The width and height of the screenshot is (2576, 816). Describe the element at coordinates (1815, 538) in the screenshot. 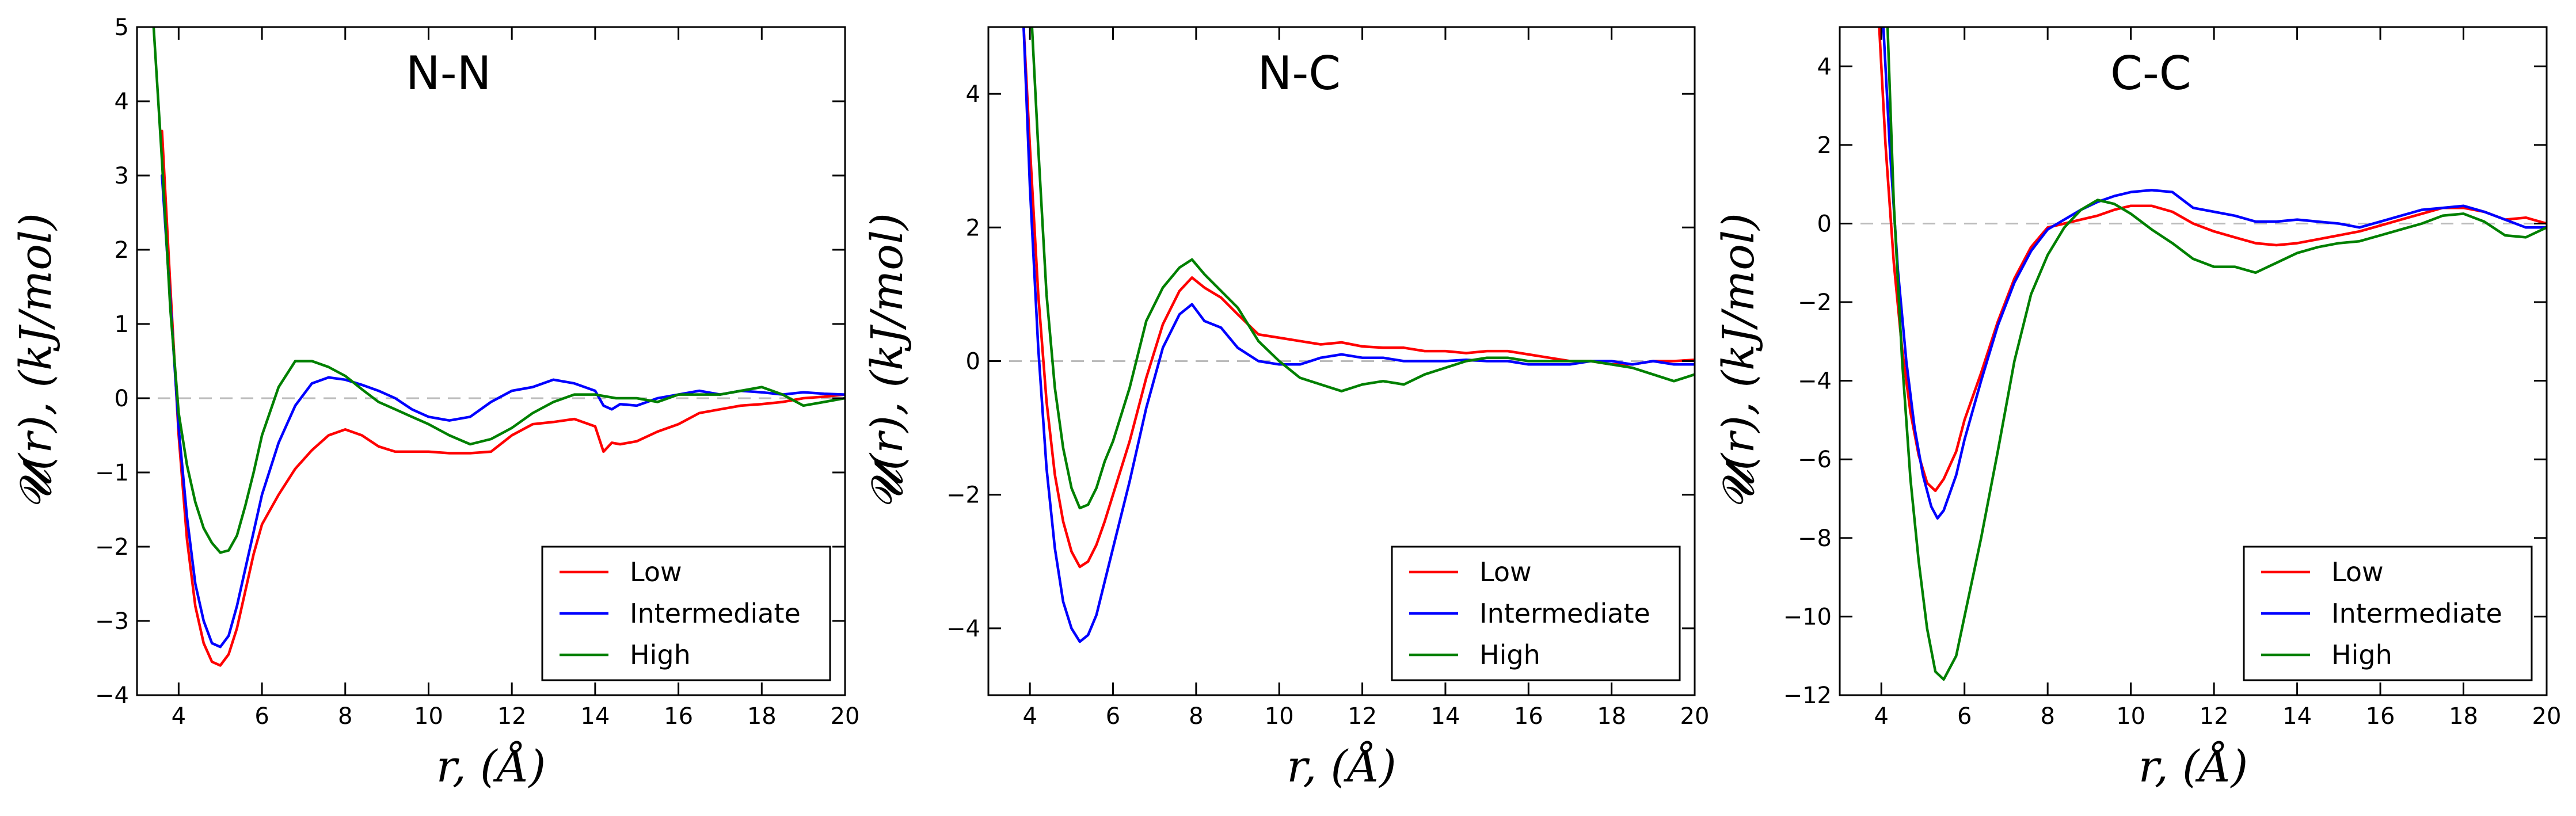

I see `y-tick-label: −8` at that location.